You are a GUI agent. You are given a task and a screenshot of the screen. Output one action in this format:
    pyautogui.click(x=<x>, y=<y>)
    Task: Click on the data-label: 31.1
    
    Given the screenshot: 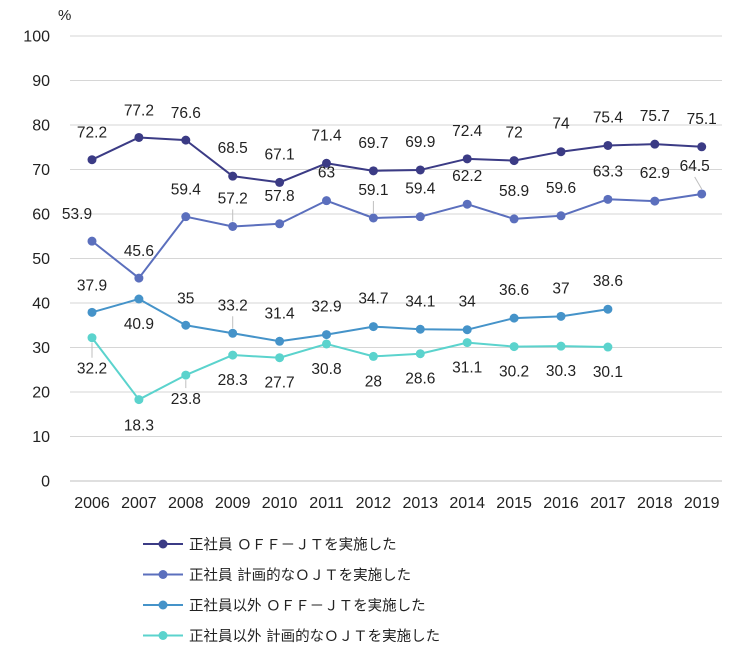 What is the action you would take?
    pyautogui.click(x=467, y=368)
    